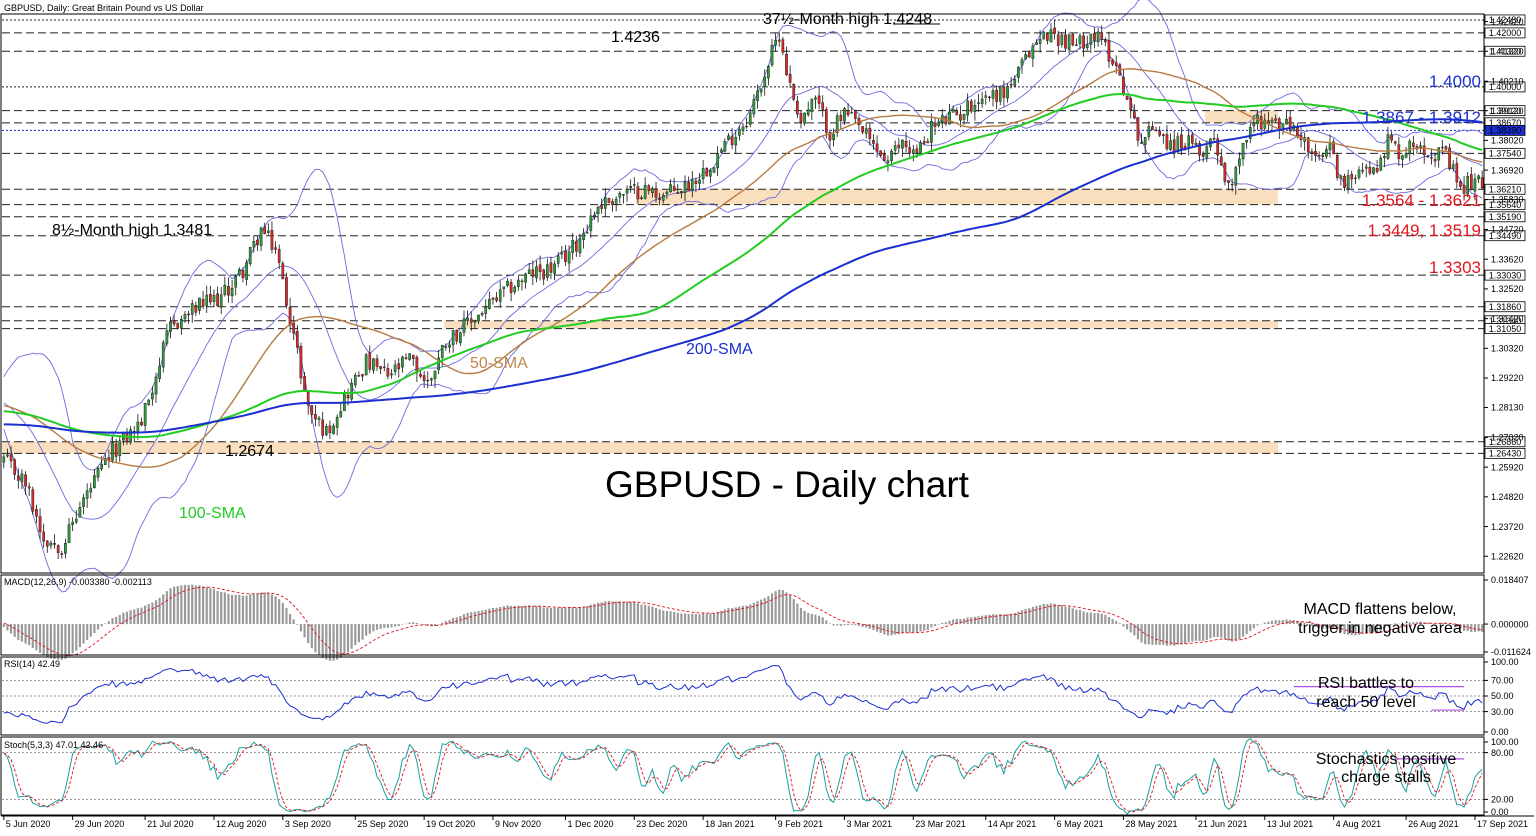 This screenshot has width=1536, height=836. What do you see at coordinates (1507, 408) in the screenshot?
I see `price-tick-label: 1.28130` at bounding box center [1507, 408].